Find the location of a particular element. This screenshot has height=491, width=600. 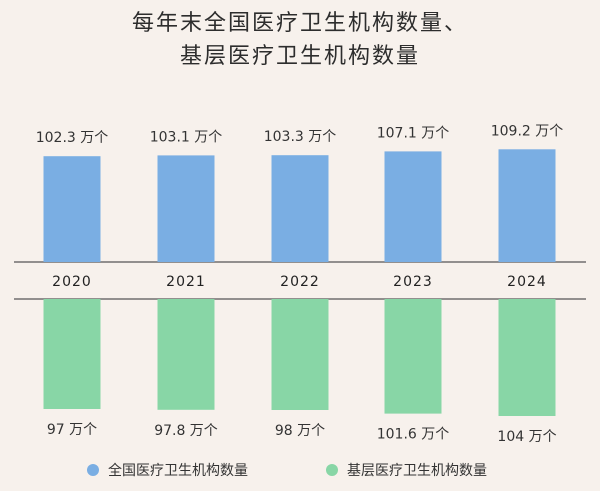

bar-grassroots-2020 is located at coordinates (72, 354).